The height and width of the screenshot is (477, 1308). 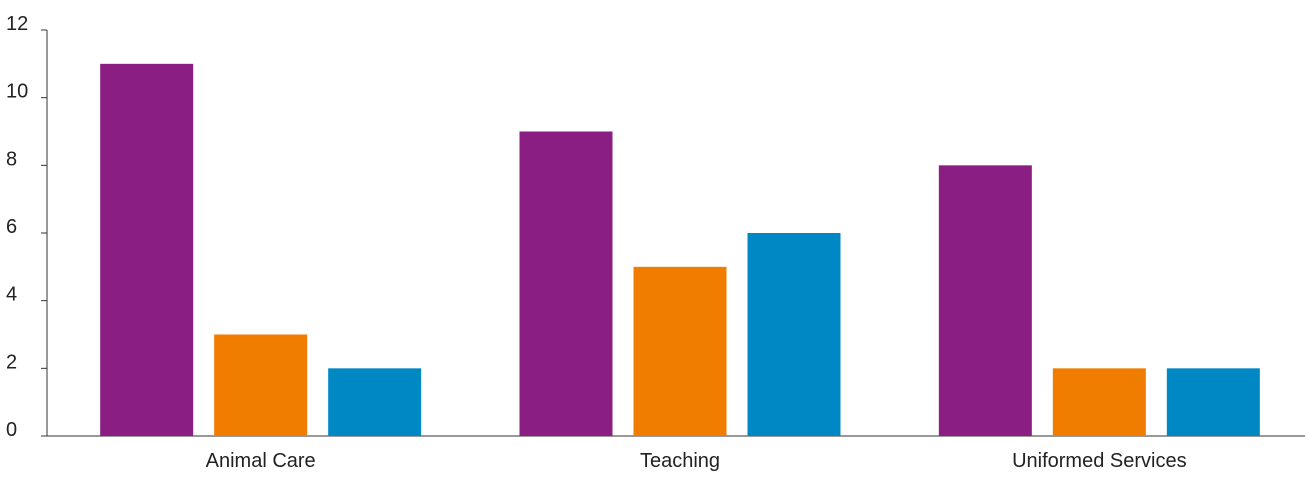 What do you see at coordinates (11, 227) in the screenshot?
I see `y-tick-label: 6` at bounding box center [11, 227].